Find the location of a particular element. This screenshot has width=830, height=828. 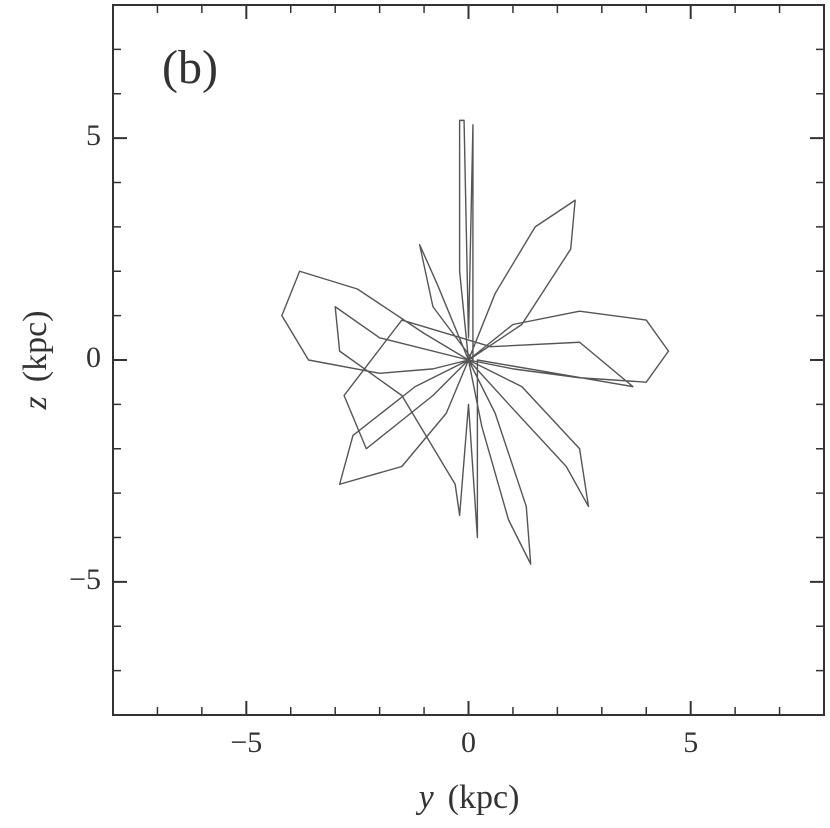

y-tick-label: 5 is located at coordinates (93, 135).